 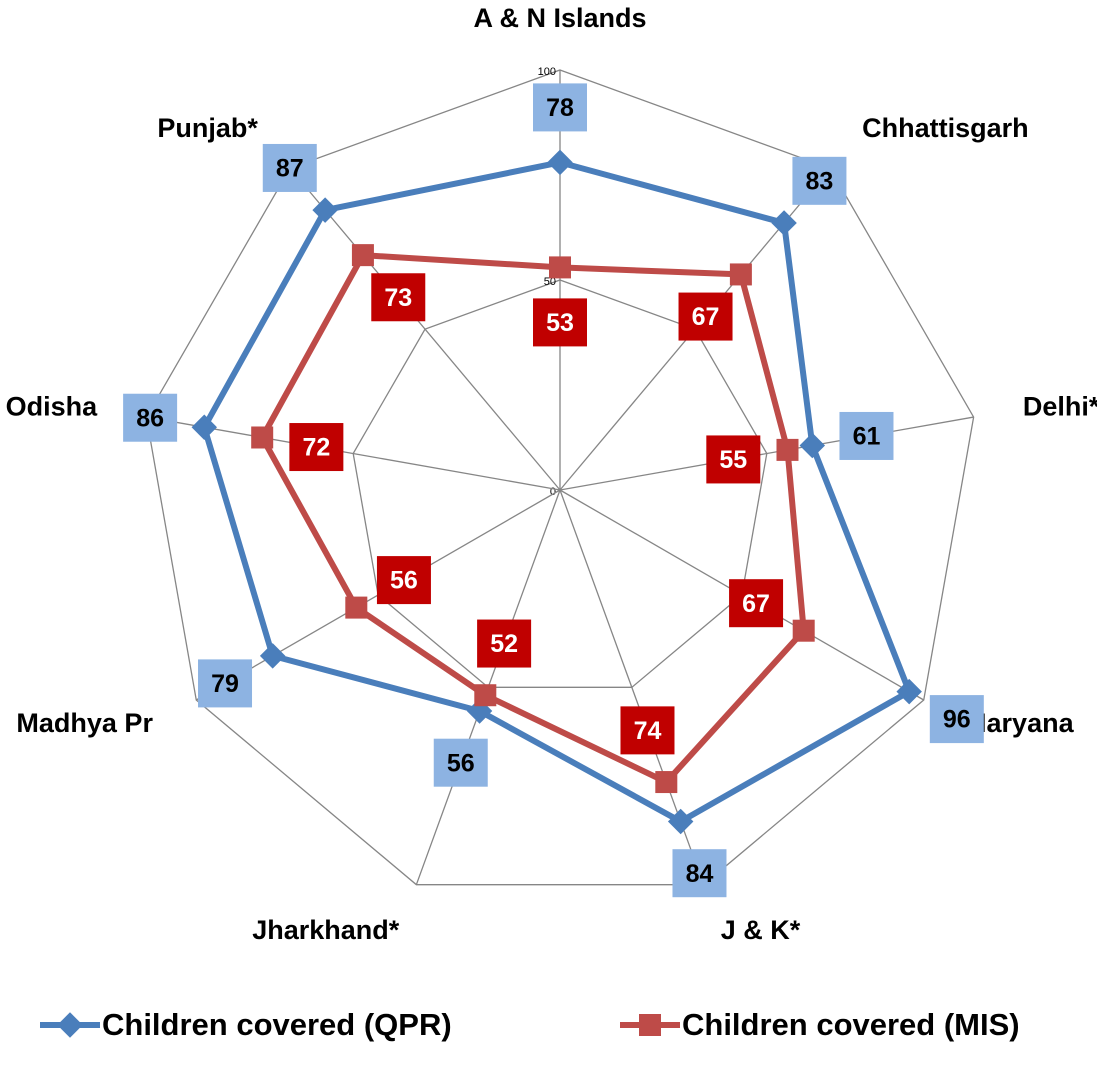 I want to click on tick-label: 0, so click(x=553, y=492).